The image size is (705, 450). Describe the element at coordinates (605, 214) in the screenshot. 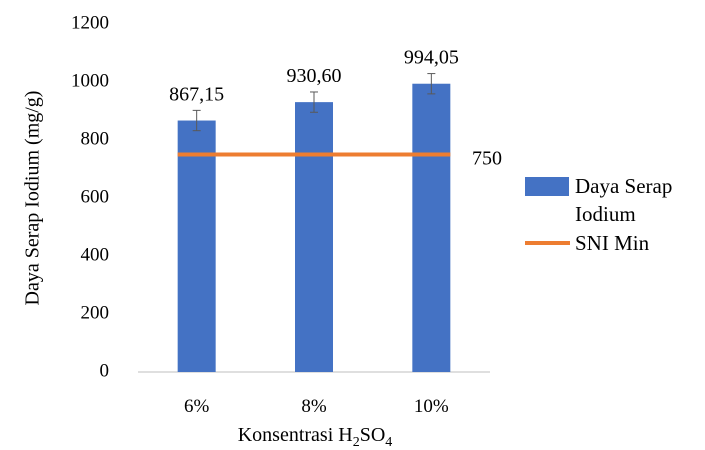

I see `legend-label-bar-line2: Iodium` at that location.